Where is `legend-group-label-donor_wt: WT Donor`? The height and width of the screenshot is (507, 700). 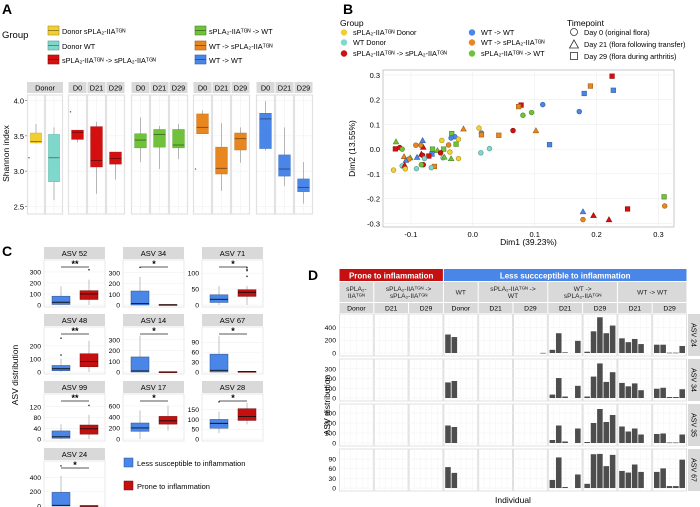
legend-group-label-donor_wt: WT Donor is located at coordinates (370, 42).